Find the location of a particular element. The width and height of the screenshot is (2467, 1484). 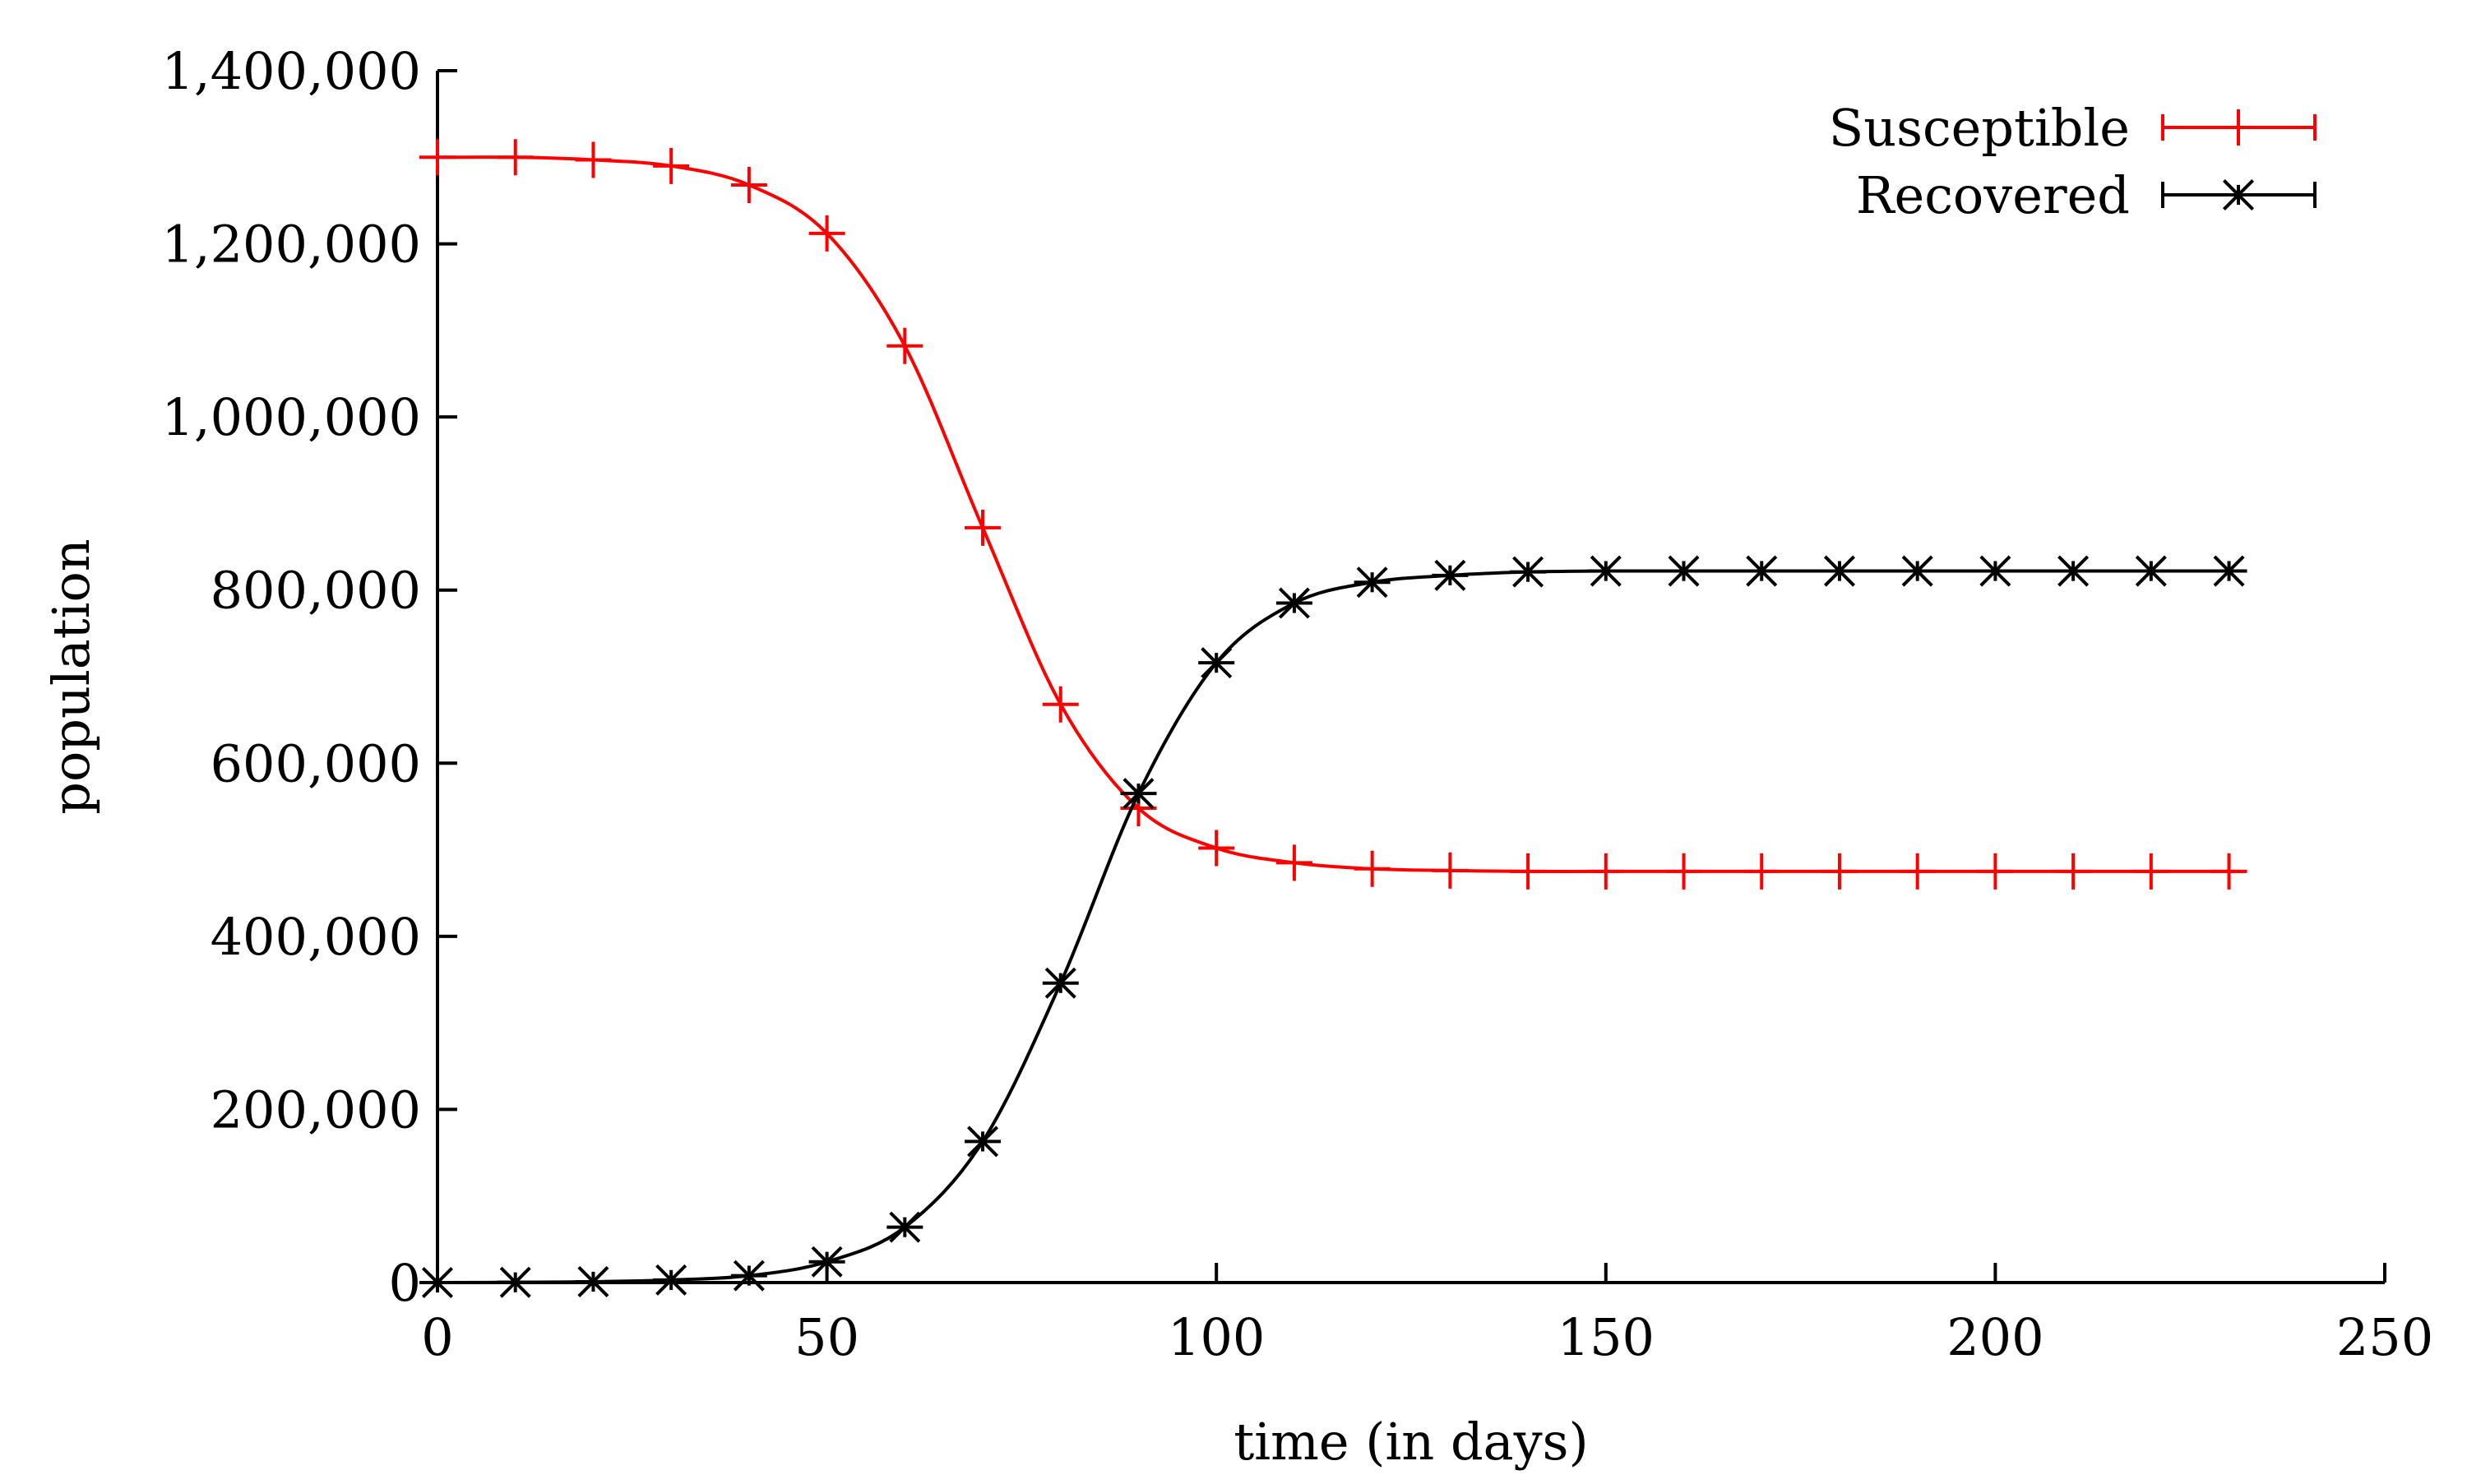

legend-item-susceptible: Susceptible is located at coordinates (2073, 128).